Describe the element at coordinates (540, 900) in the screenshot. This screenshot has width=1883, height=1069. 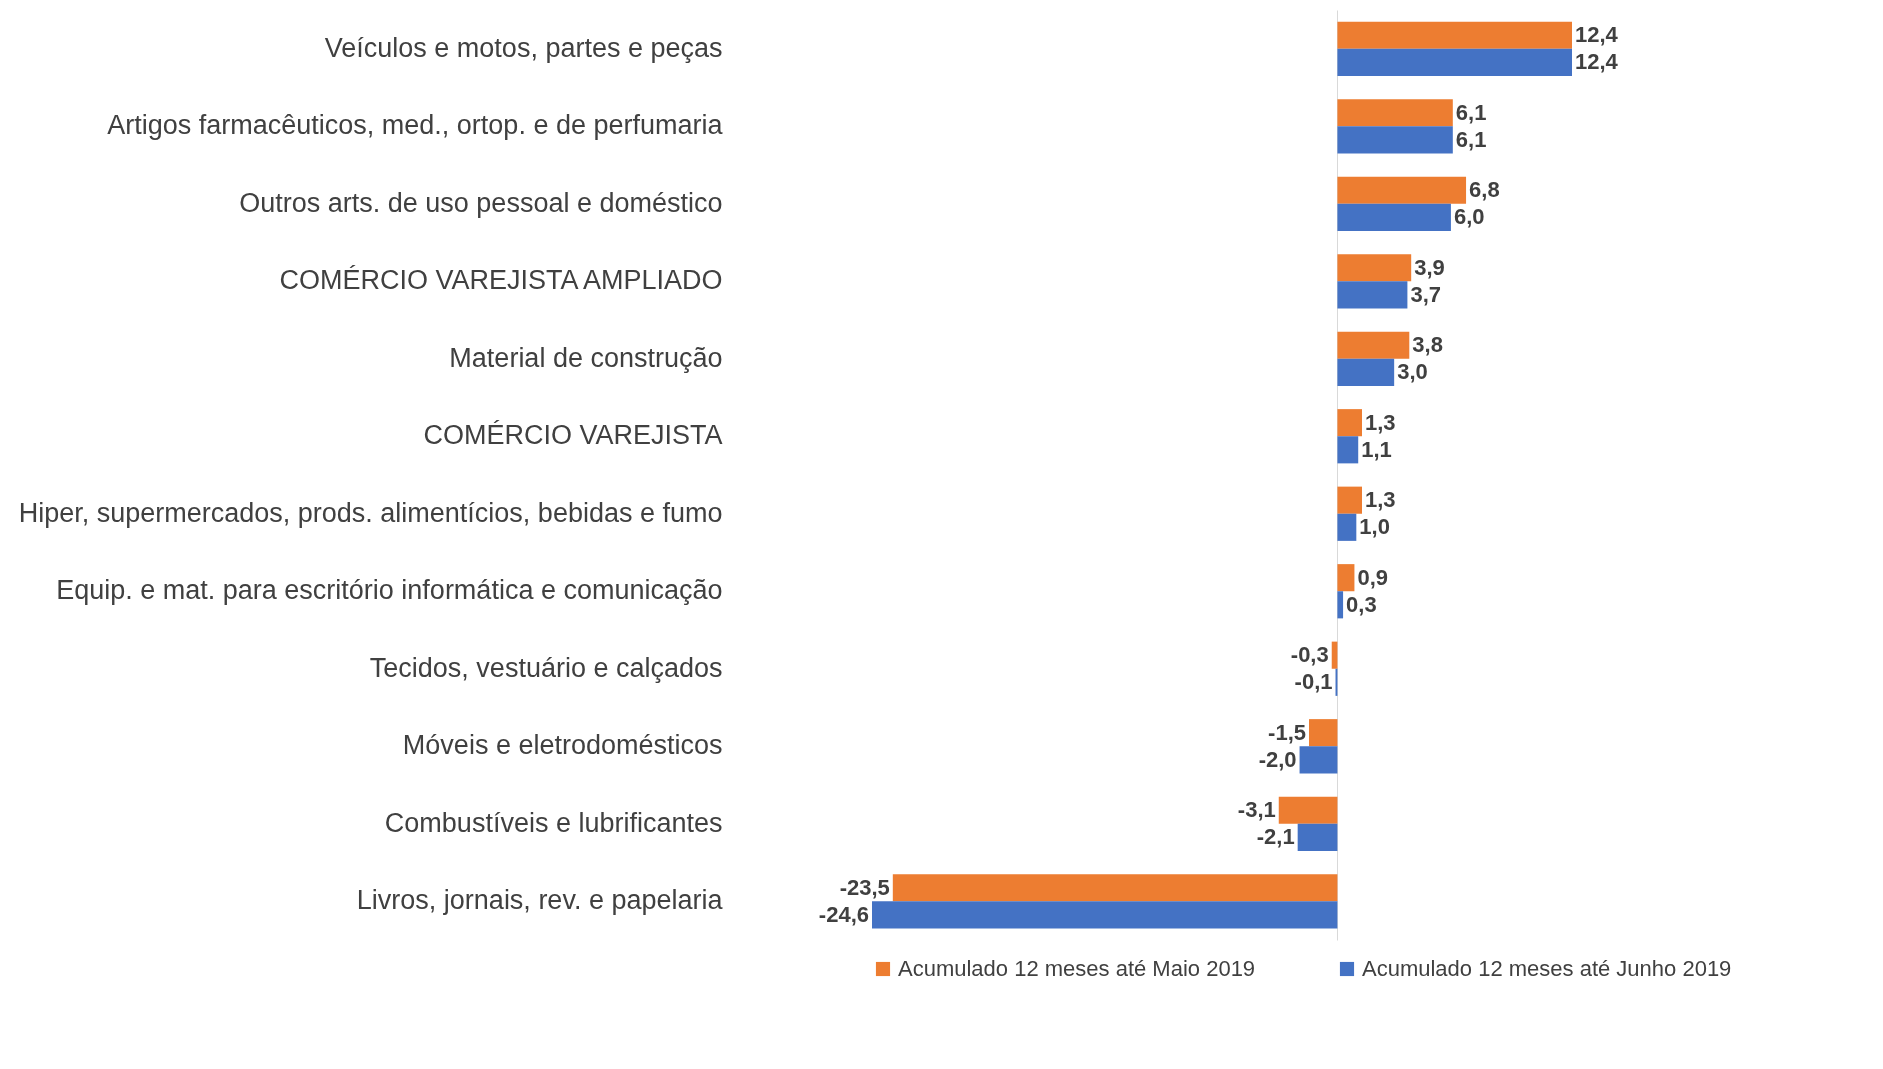
I see `y-tick-label: Livros, jornais, rev. e papelaria` at that location.